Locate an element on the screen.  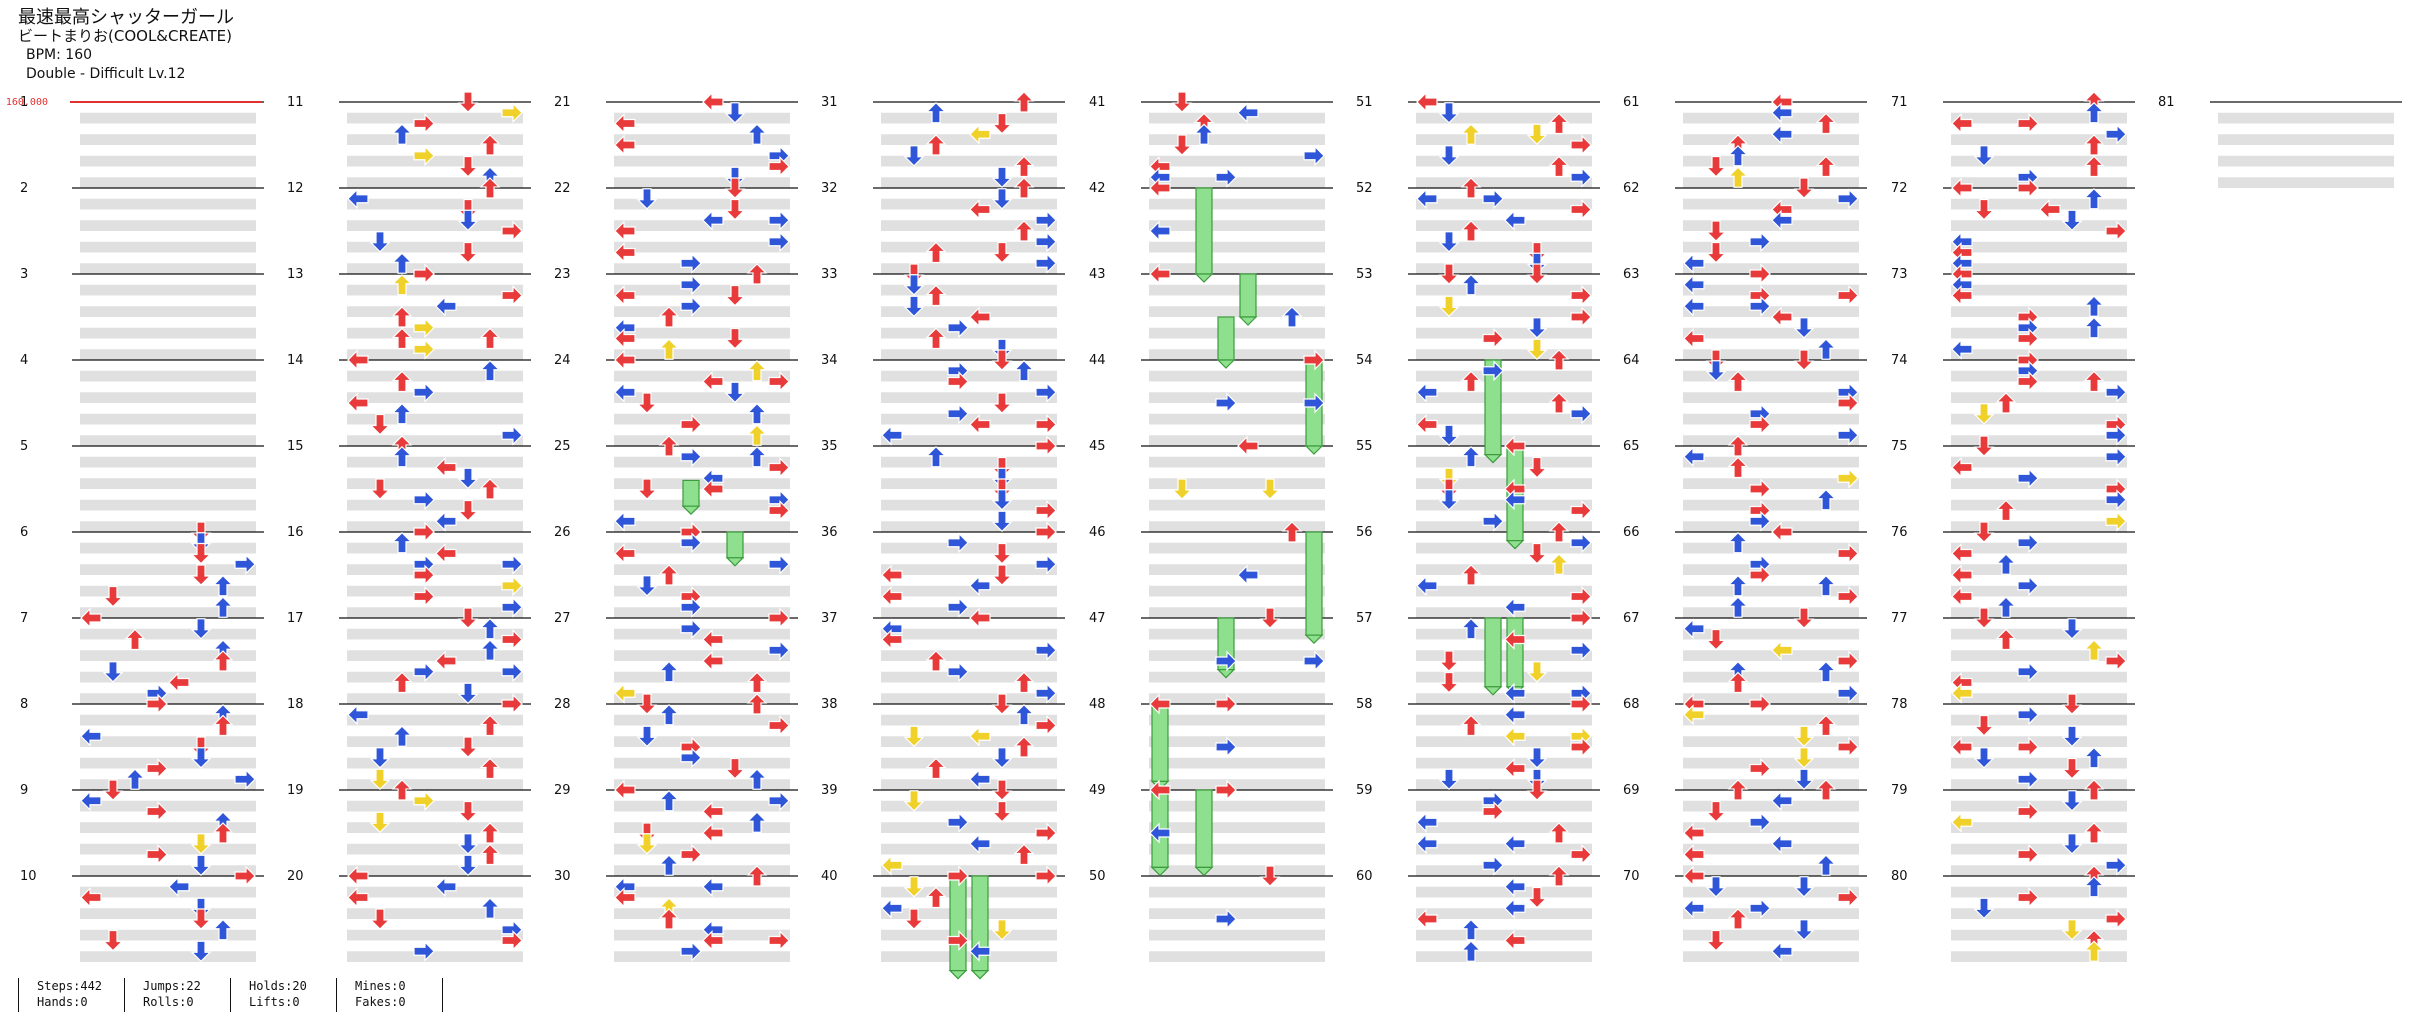
measure-24: 24 is located at coordinates (676, 399).